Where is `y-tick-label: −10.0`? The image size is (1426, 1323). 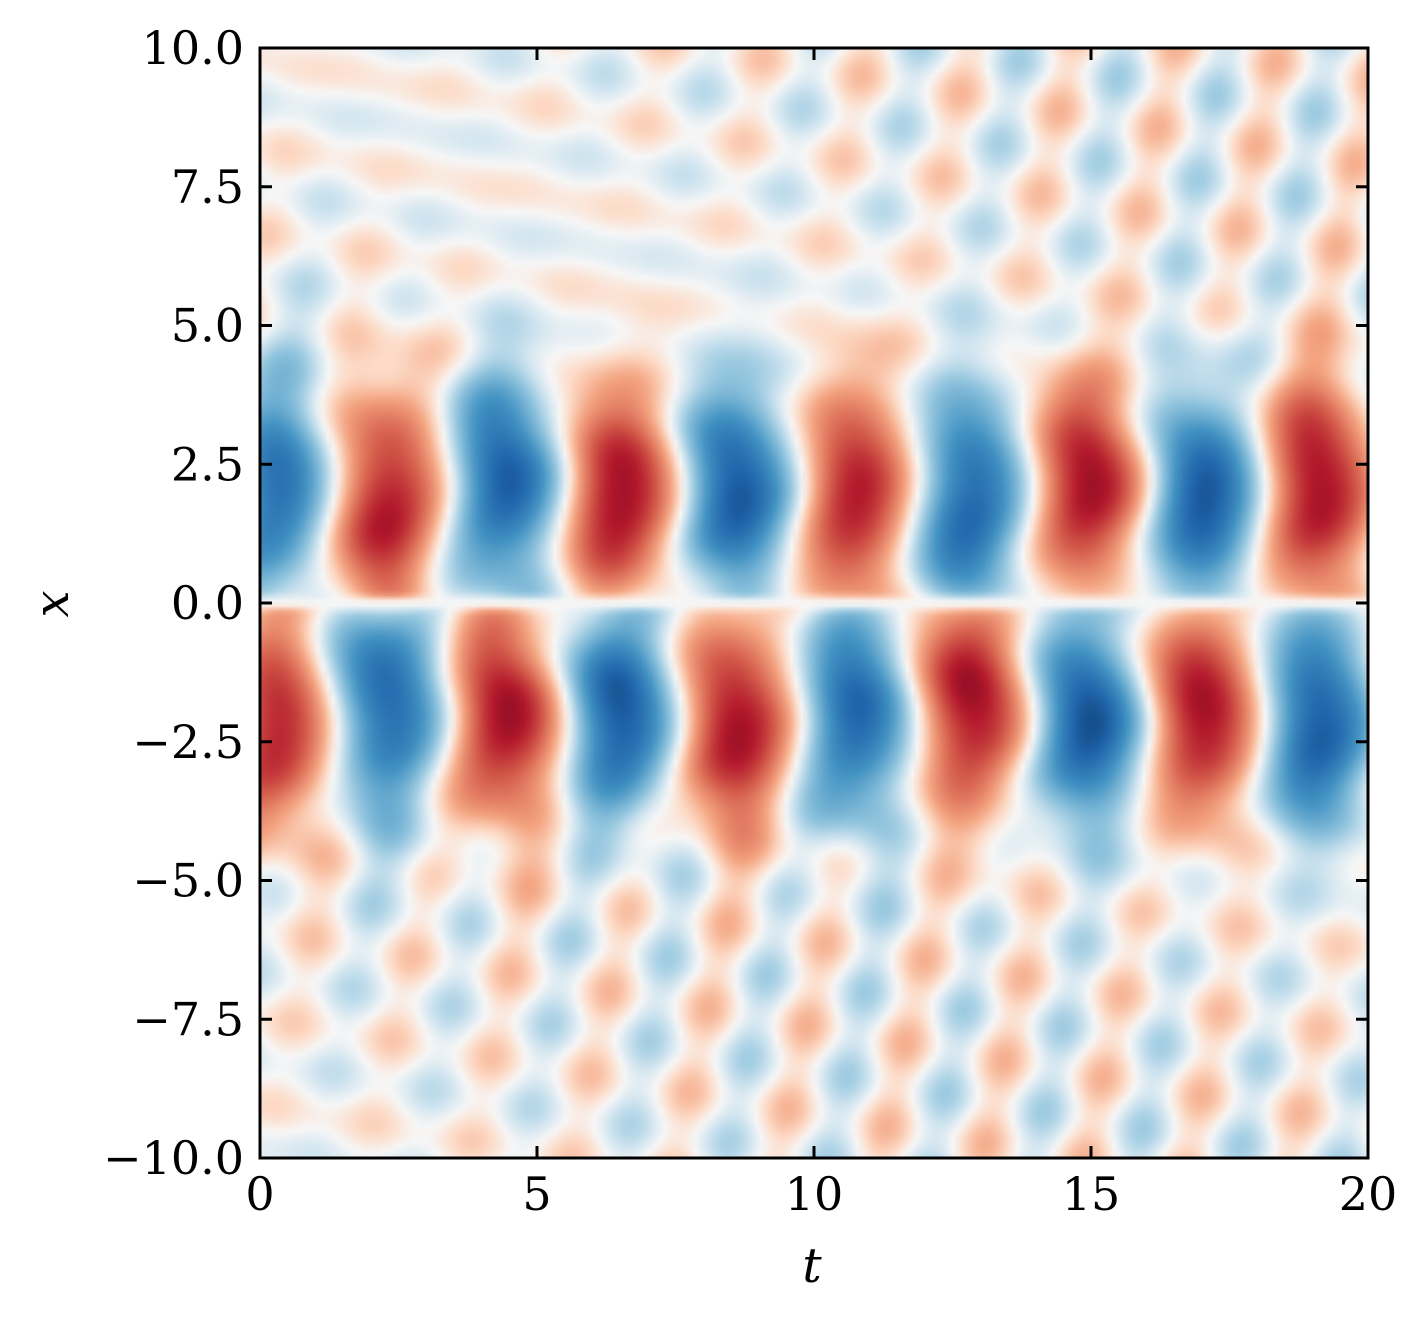 y-tick-label: −10.0 is located at coordinates (173, 1158).